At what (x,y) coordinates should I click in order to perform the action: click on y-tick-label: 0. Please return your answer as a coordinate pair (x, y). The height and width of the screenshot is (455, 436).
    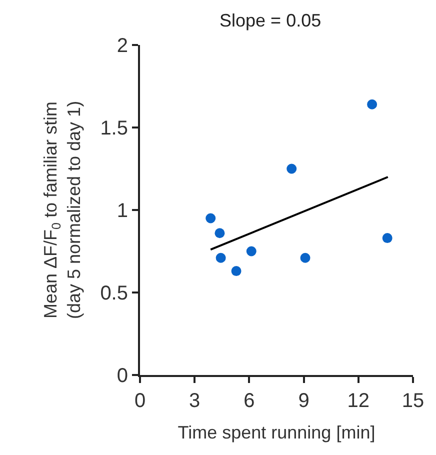
    Looking at the image, I should click on (122, 376).